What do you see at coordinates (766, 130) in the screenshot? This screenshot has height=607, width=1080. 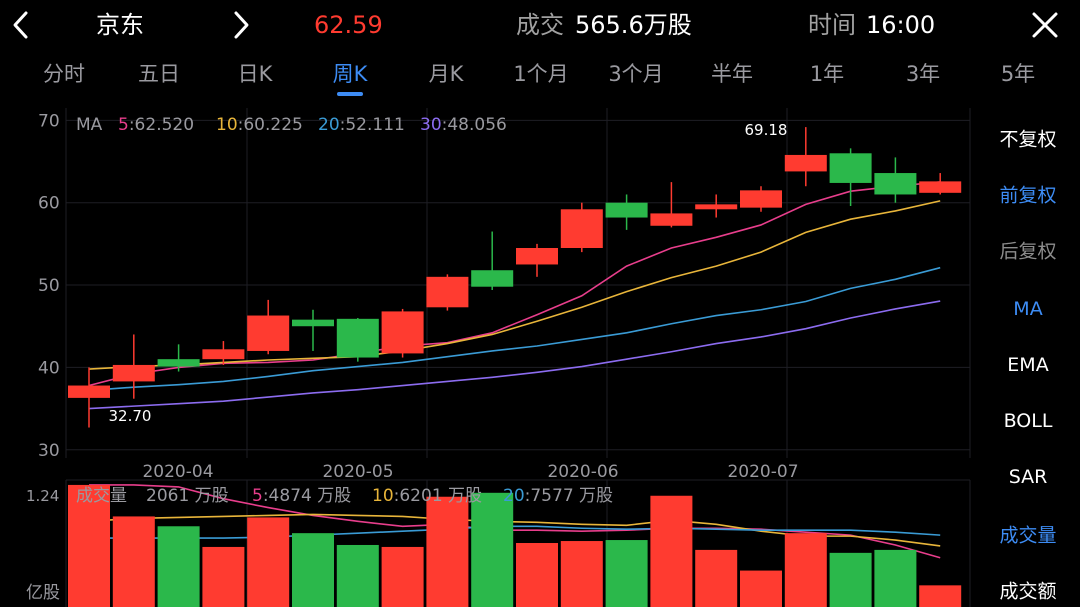 I see `high-price-label: 69.18` at bounding box center [766, 130].